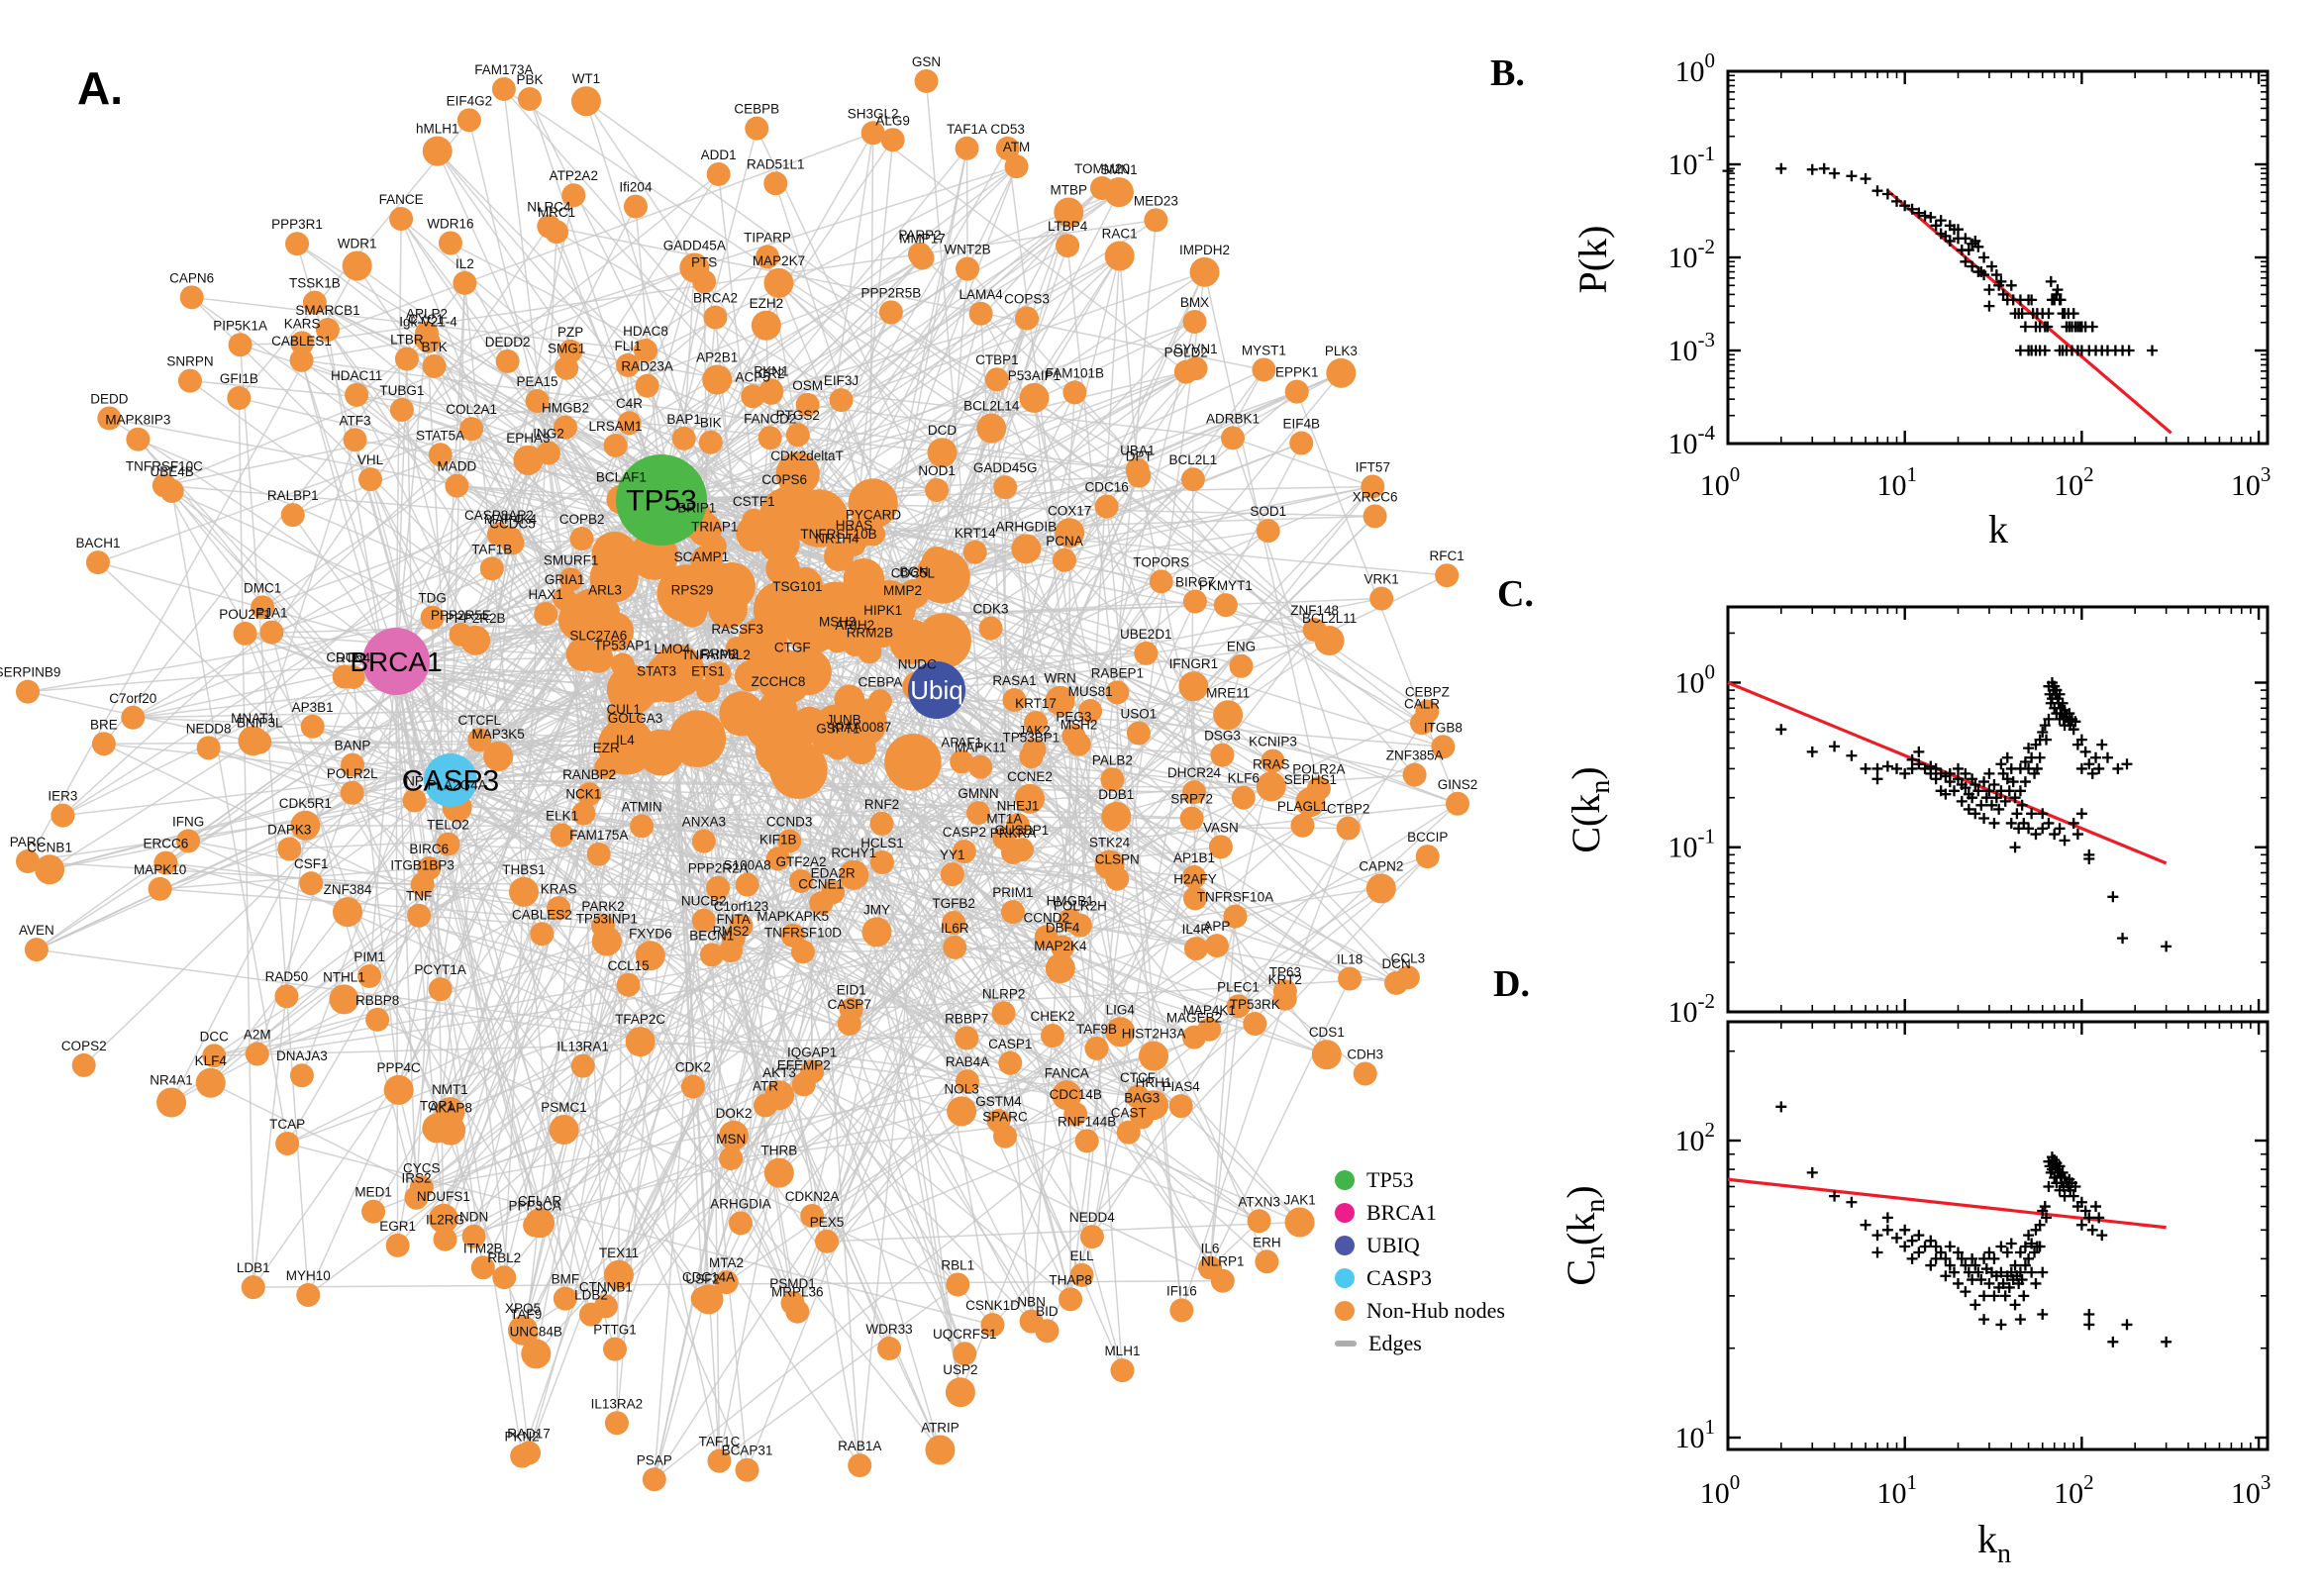 The width and height of the screenshot is (2323, 1596). I want to click on node-label: SMURF1, so click(572, 559).